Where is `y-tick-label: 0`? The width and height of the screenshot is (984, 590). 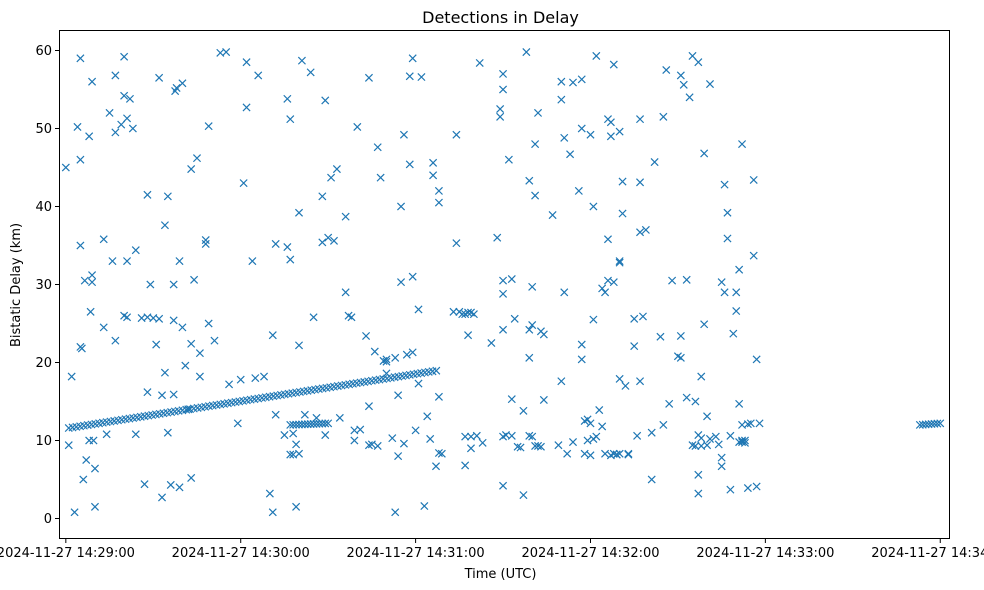 y-tick-label: 0 is located at coordinates (48, 519).